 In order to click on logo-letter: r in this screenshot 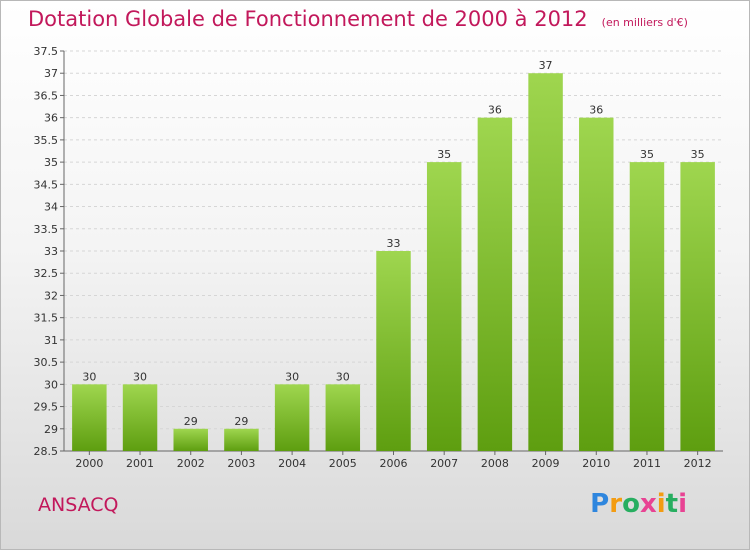, I will do `click(616, 504)`.